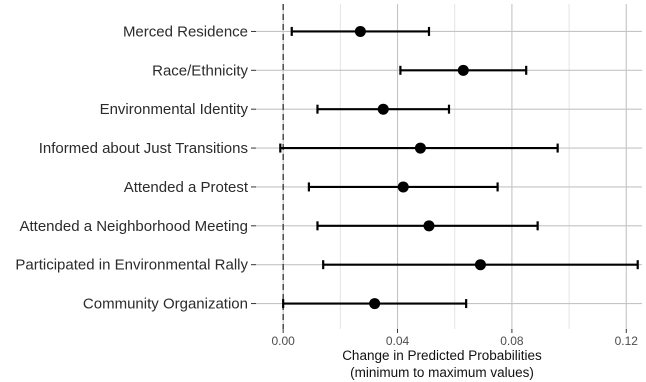 The height and width of the screenshot is (382, 646). Describe the element at coordinates (627, 341) in the screenshot. I see `x-tick-label: 0.12` at that location.